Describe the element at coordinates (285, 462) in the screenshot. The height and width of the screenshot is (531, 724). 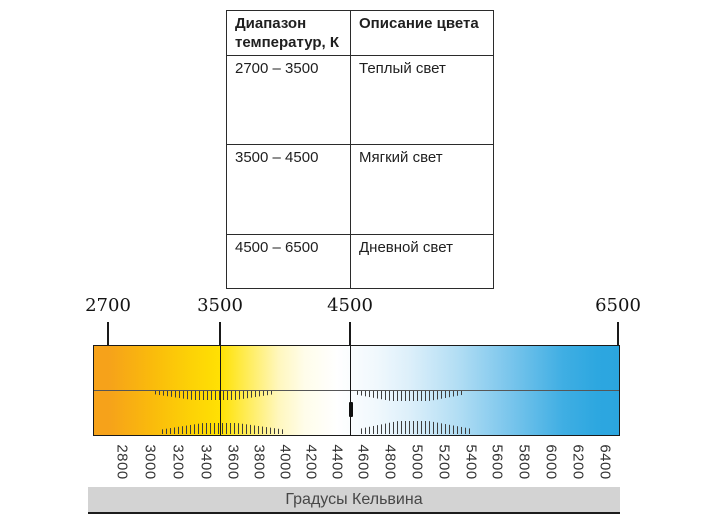
I see `bottom-axis-label: 4000` at that location.